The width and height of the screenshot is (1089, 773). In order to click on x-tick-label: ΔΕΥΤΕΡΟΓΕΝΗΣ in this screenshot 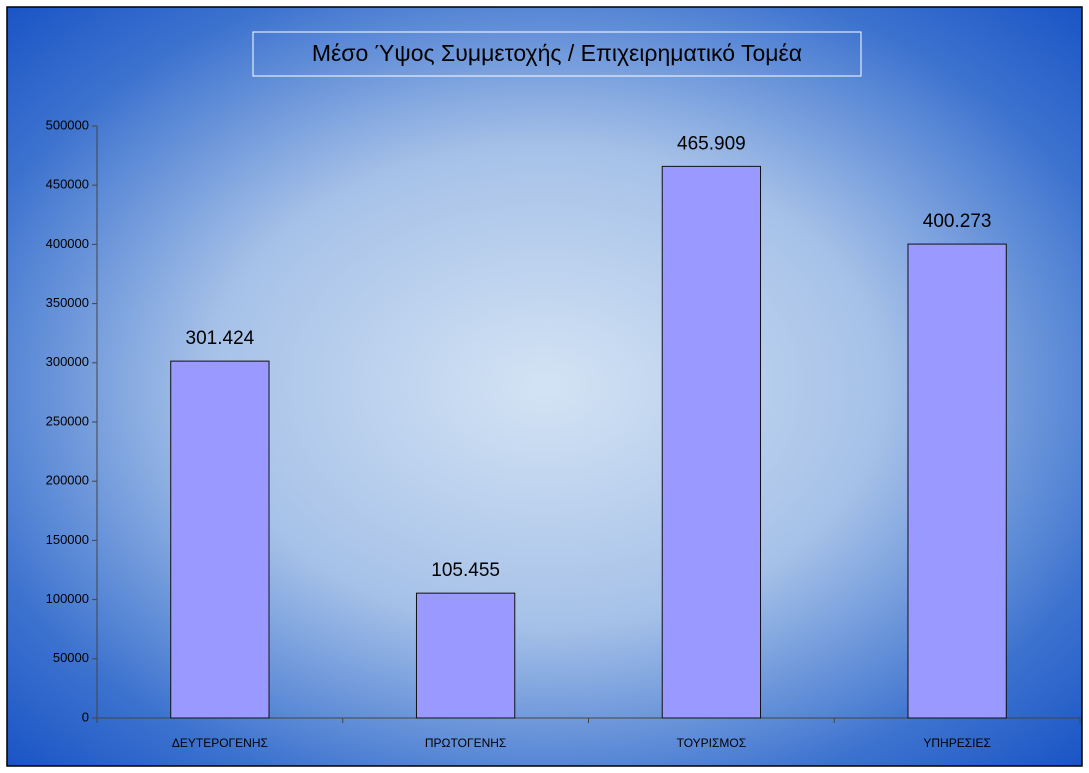, I will do `click(220, 743)`.